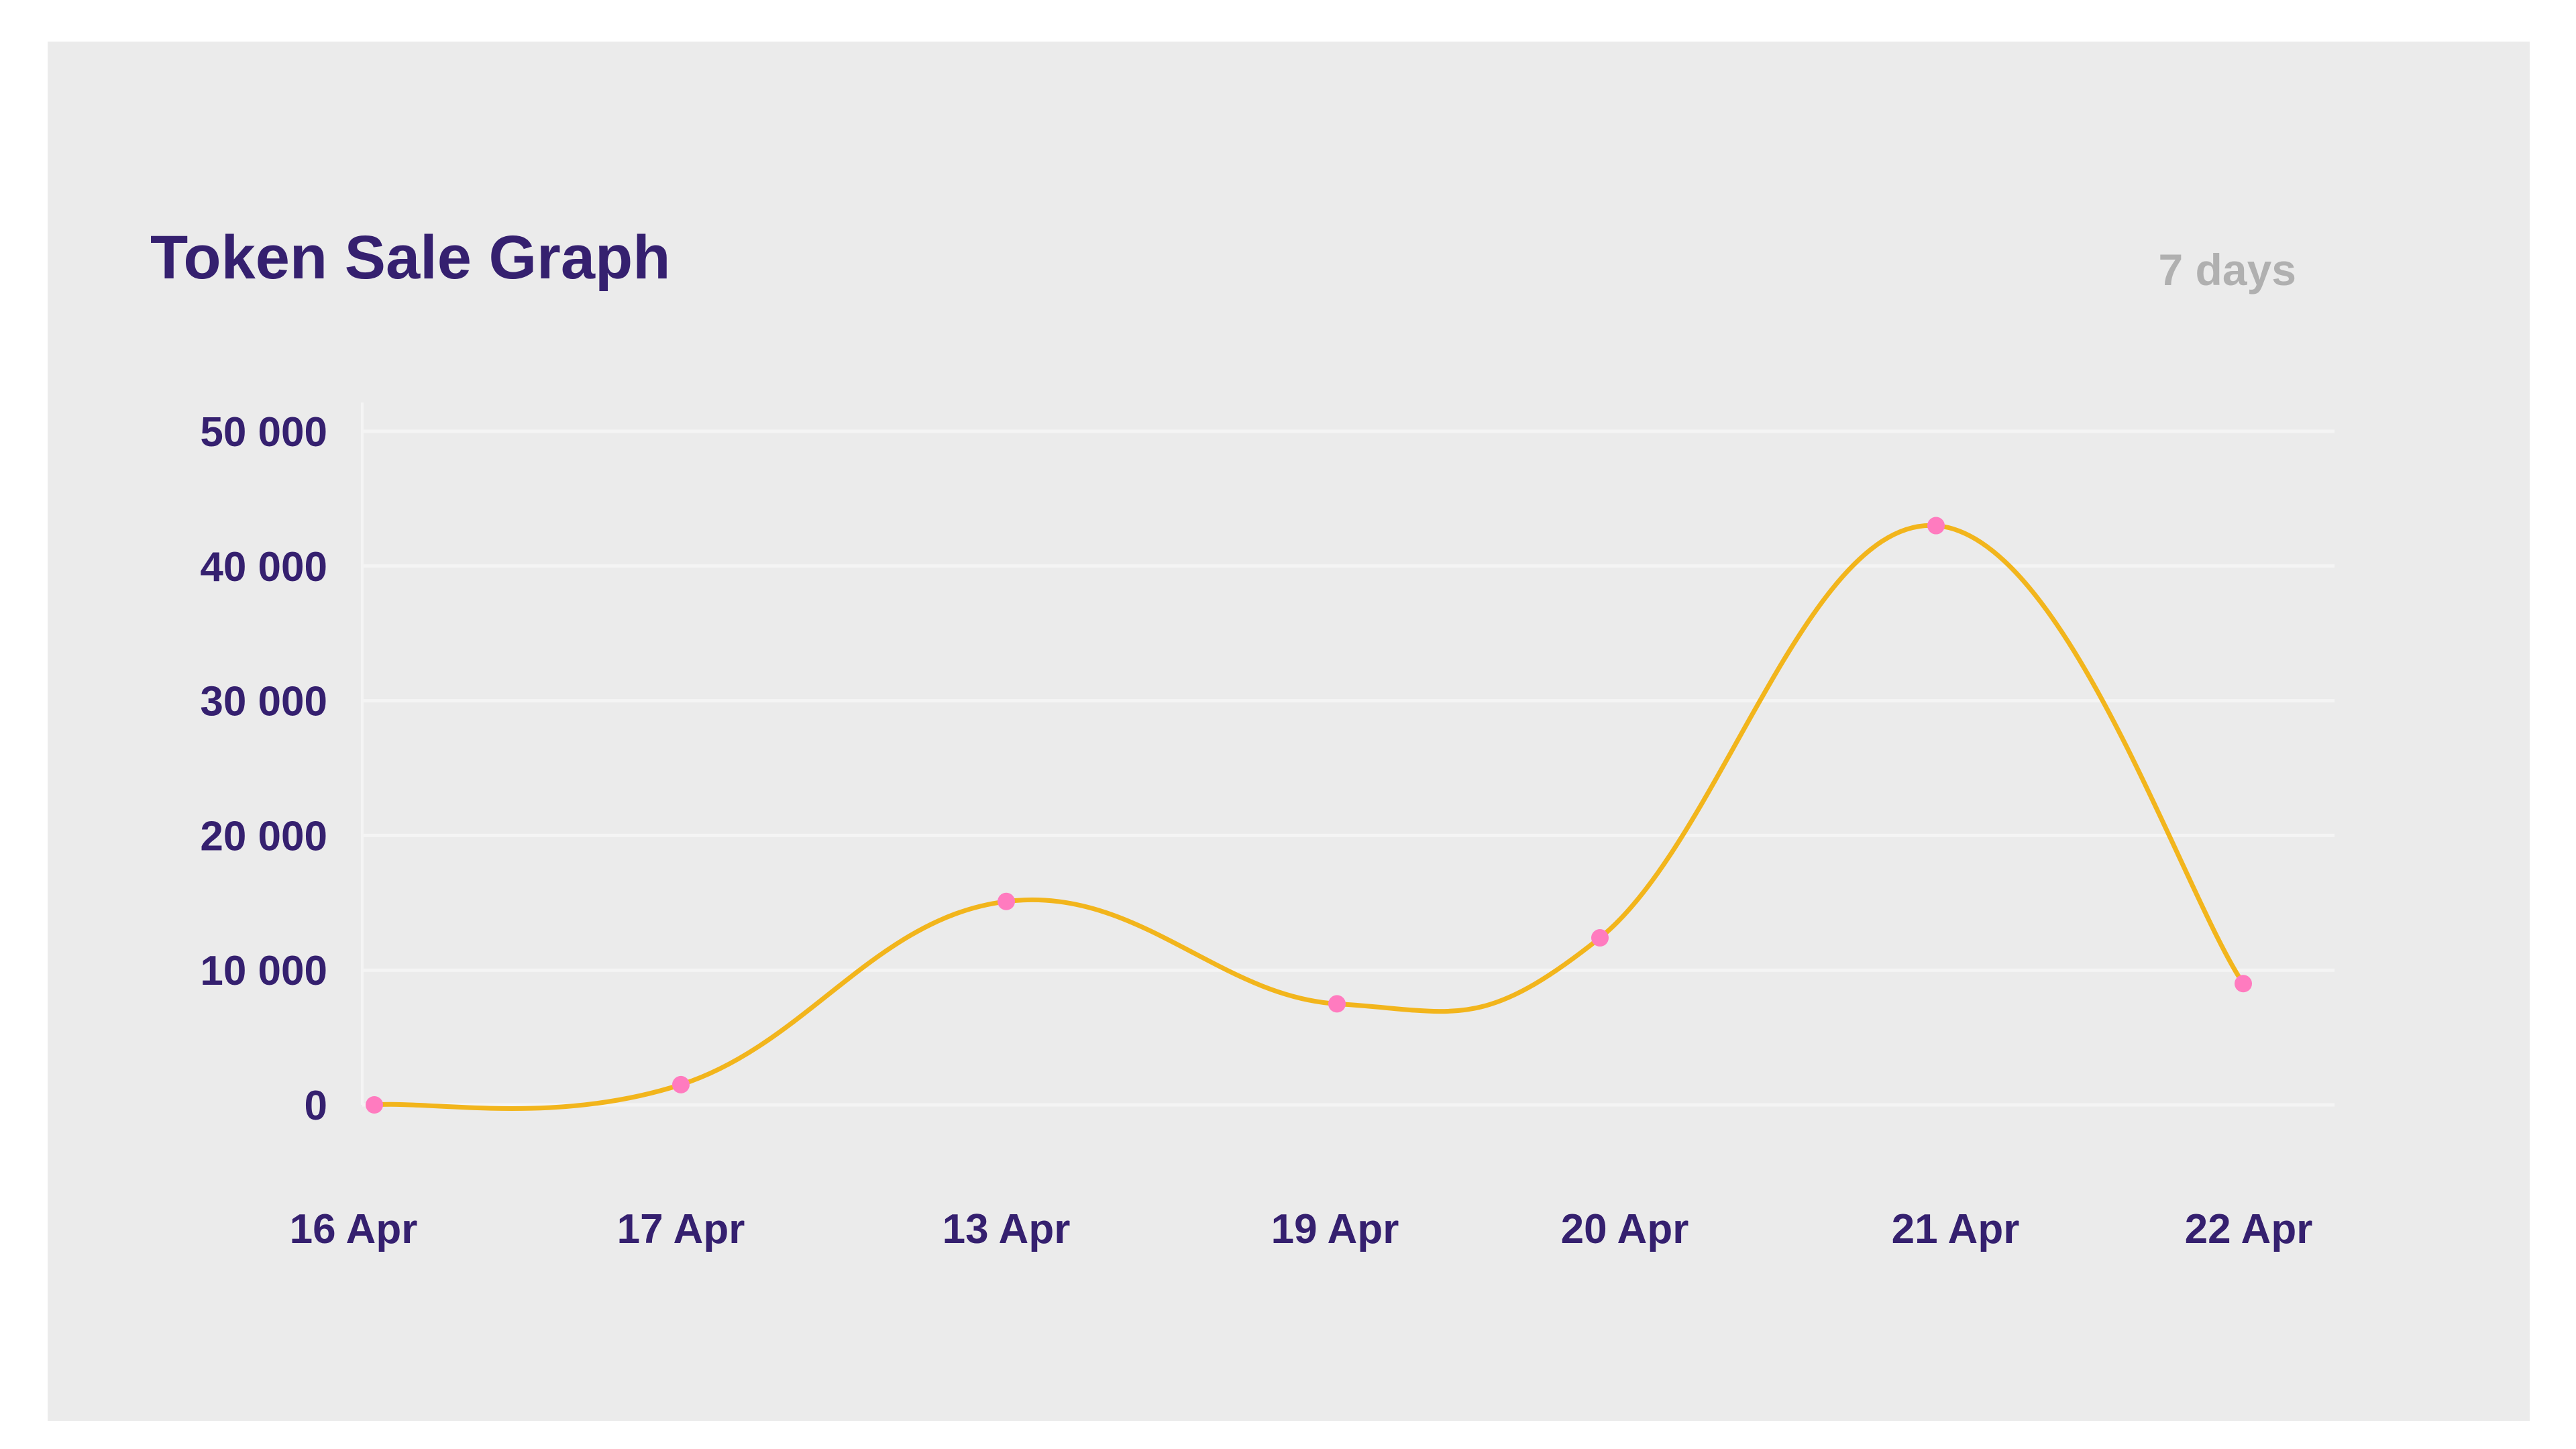 The width and height of the screenshot is (2576, 1449). Describe the element at coordinates (1956, 1229) in the screenshot. I see `x-tick-label: 21 Apr` at that location.